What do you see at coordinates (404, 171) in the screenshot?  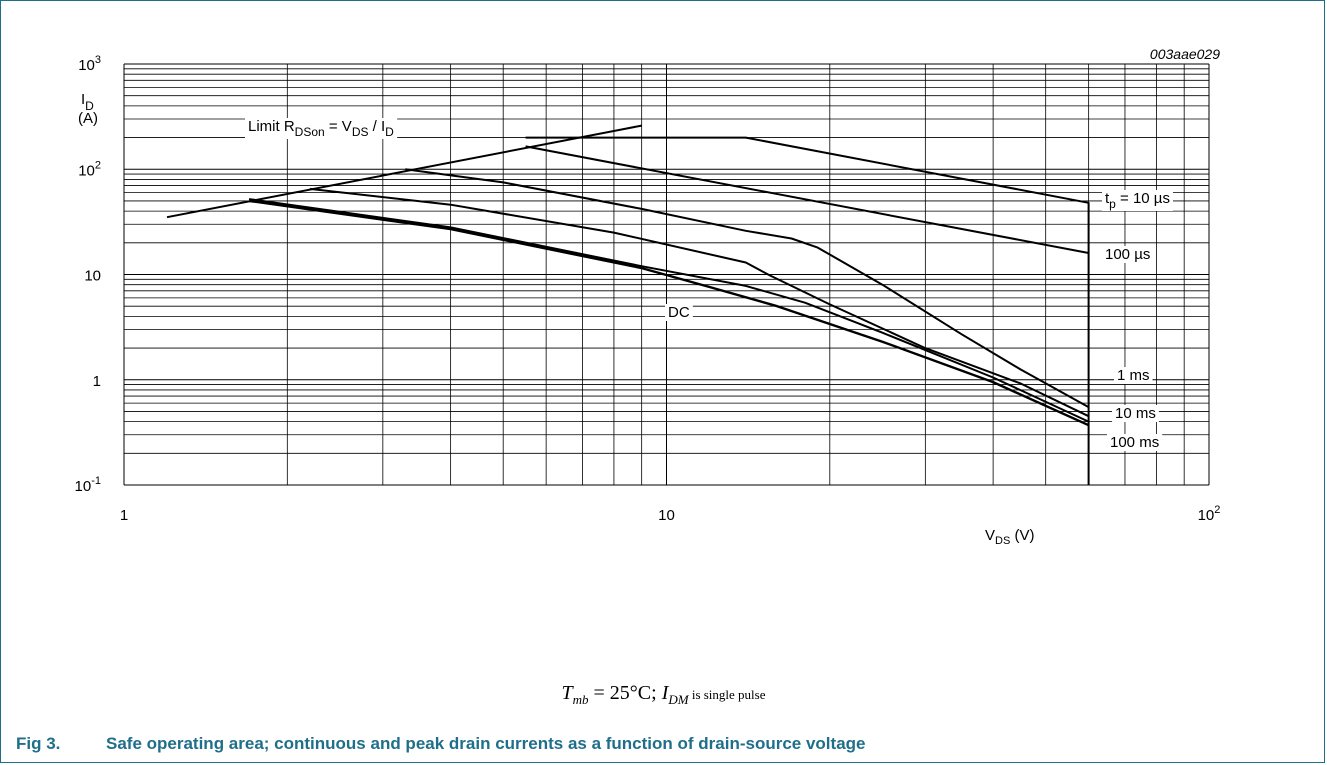 I see `series-limit-rdson` at bounding box center [404, 171].